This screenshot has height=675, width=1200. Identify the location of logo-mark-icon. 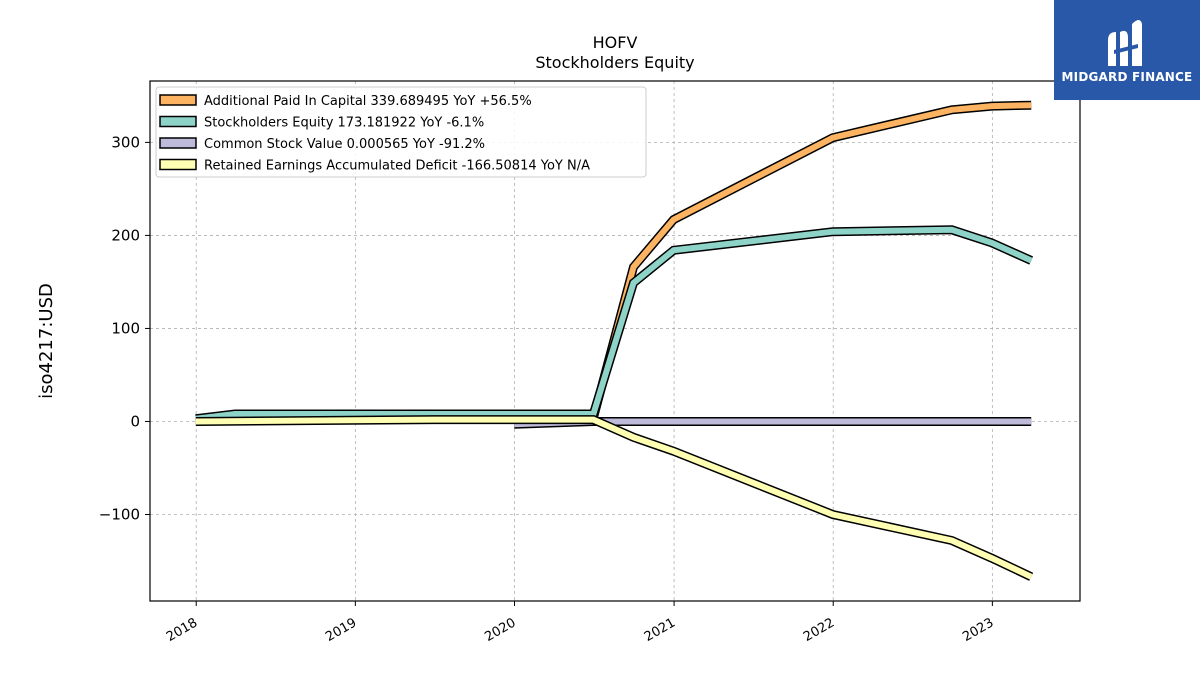
(1125, 43).